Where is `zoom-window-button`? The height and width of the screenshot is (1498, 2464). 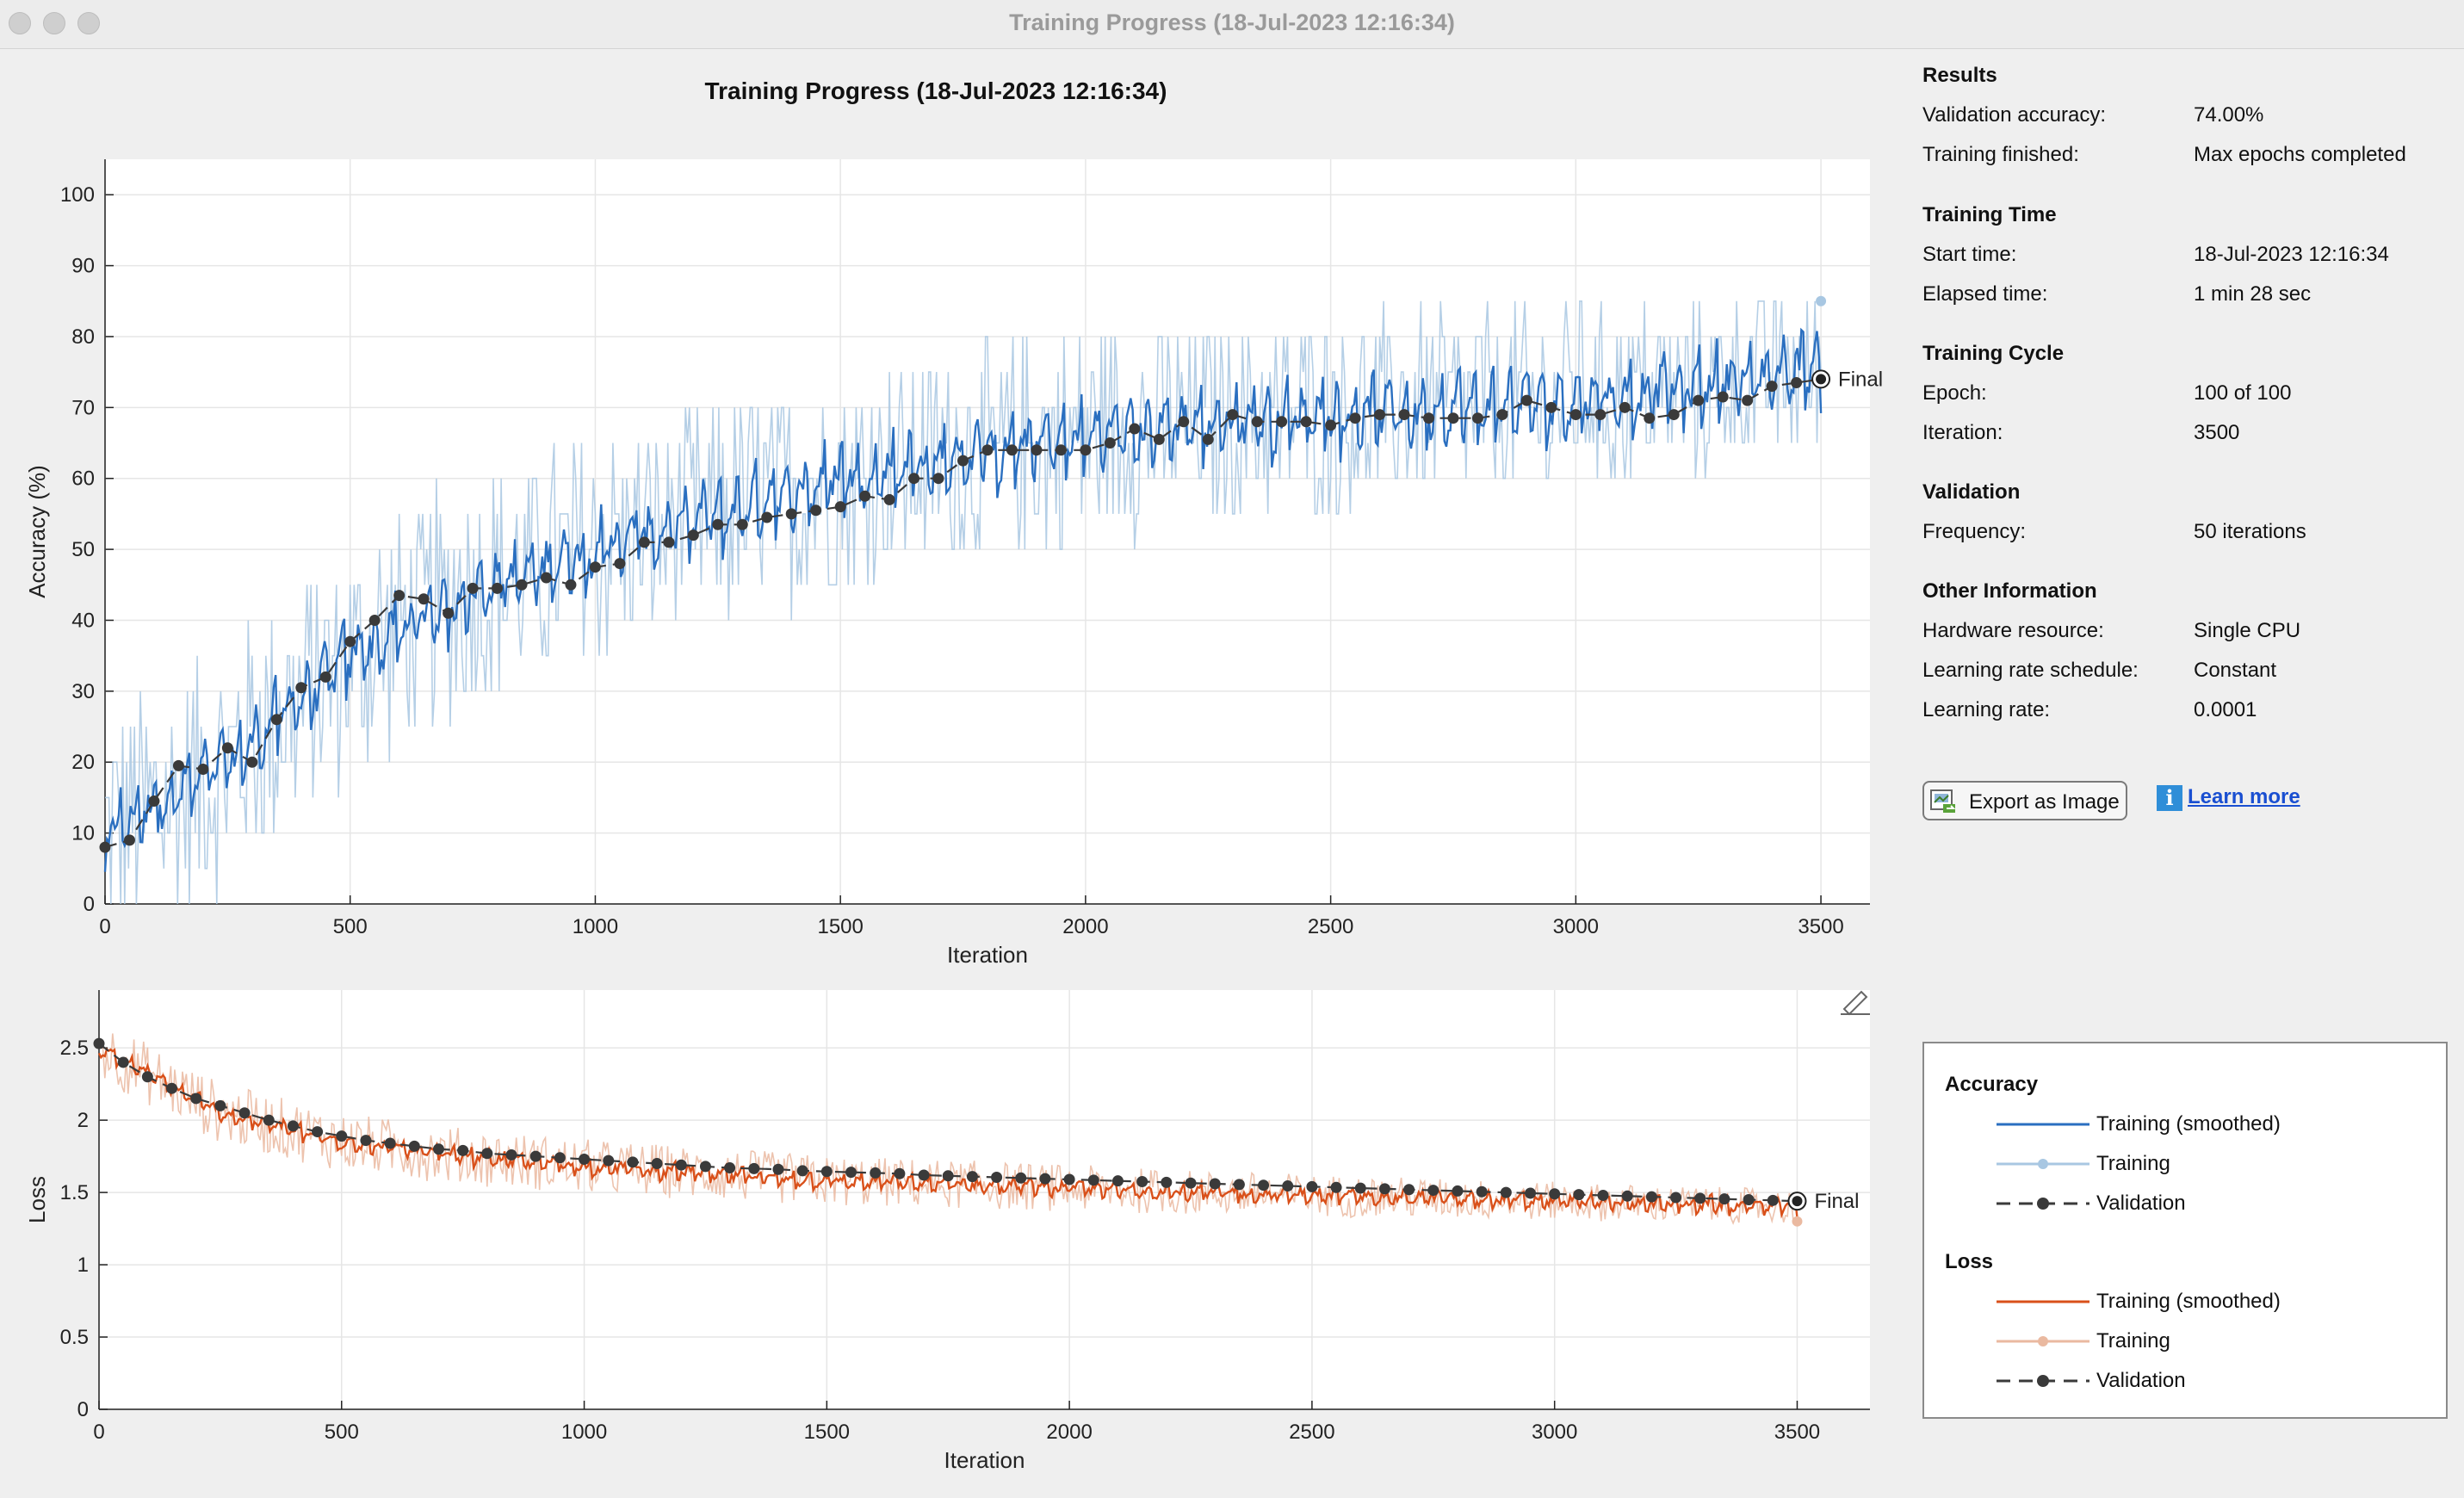 zoom-window-button is located at coordinates (88, 23).